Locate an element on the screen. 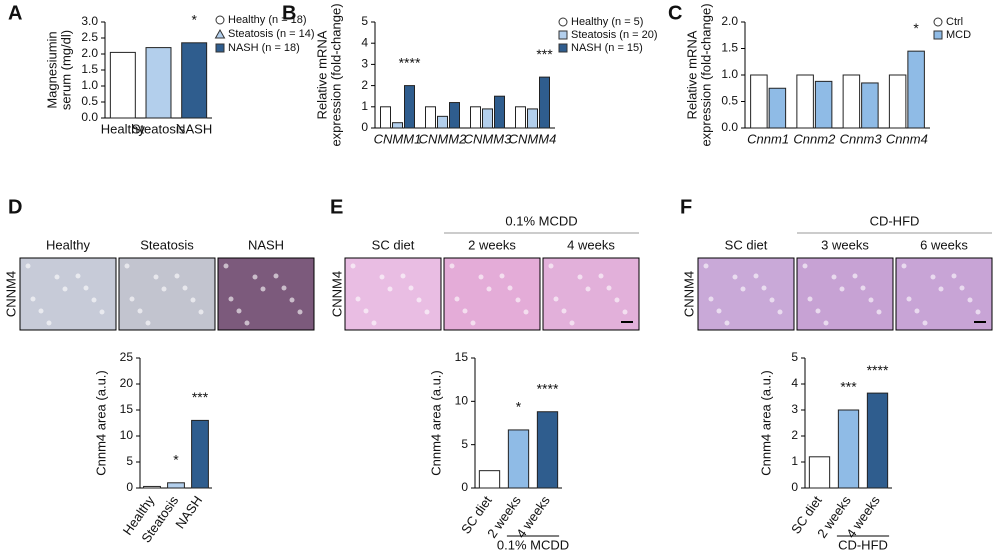  panel-letter: F is located at coordinates (686, 207).